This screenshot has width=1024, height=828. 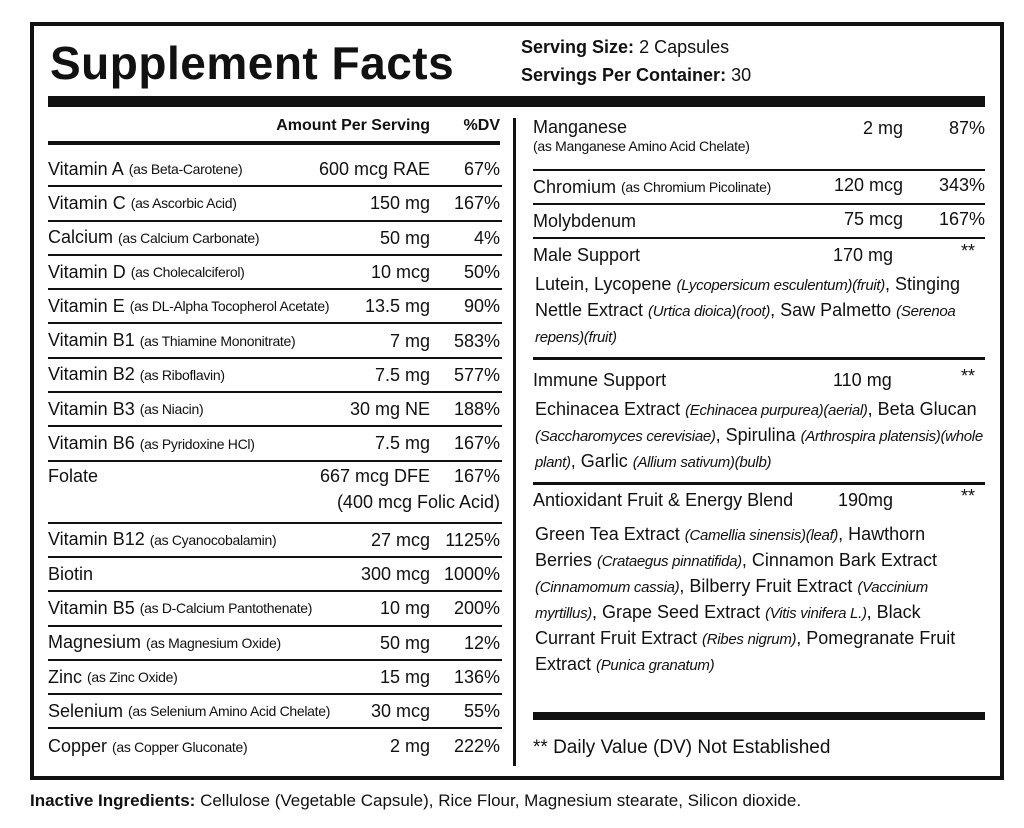 What do you see at coordinates (476, 374) in the screenshot?
I see `daily-value: 577%` at bounding box center [476, 374].